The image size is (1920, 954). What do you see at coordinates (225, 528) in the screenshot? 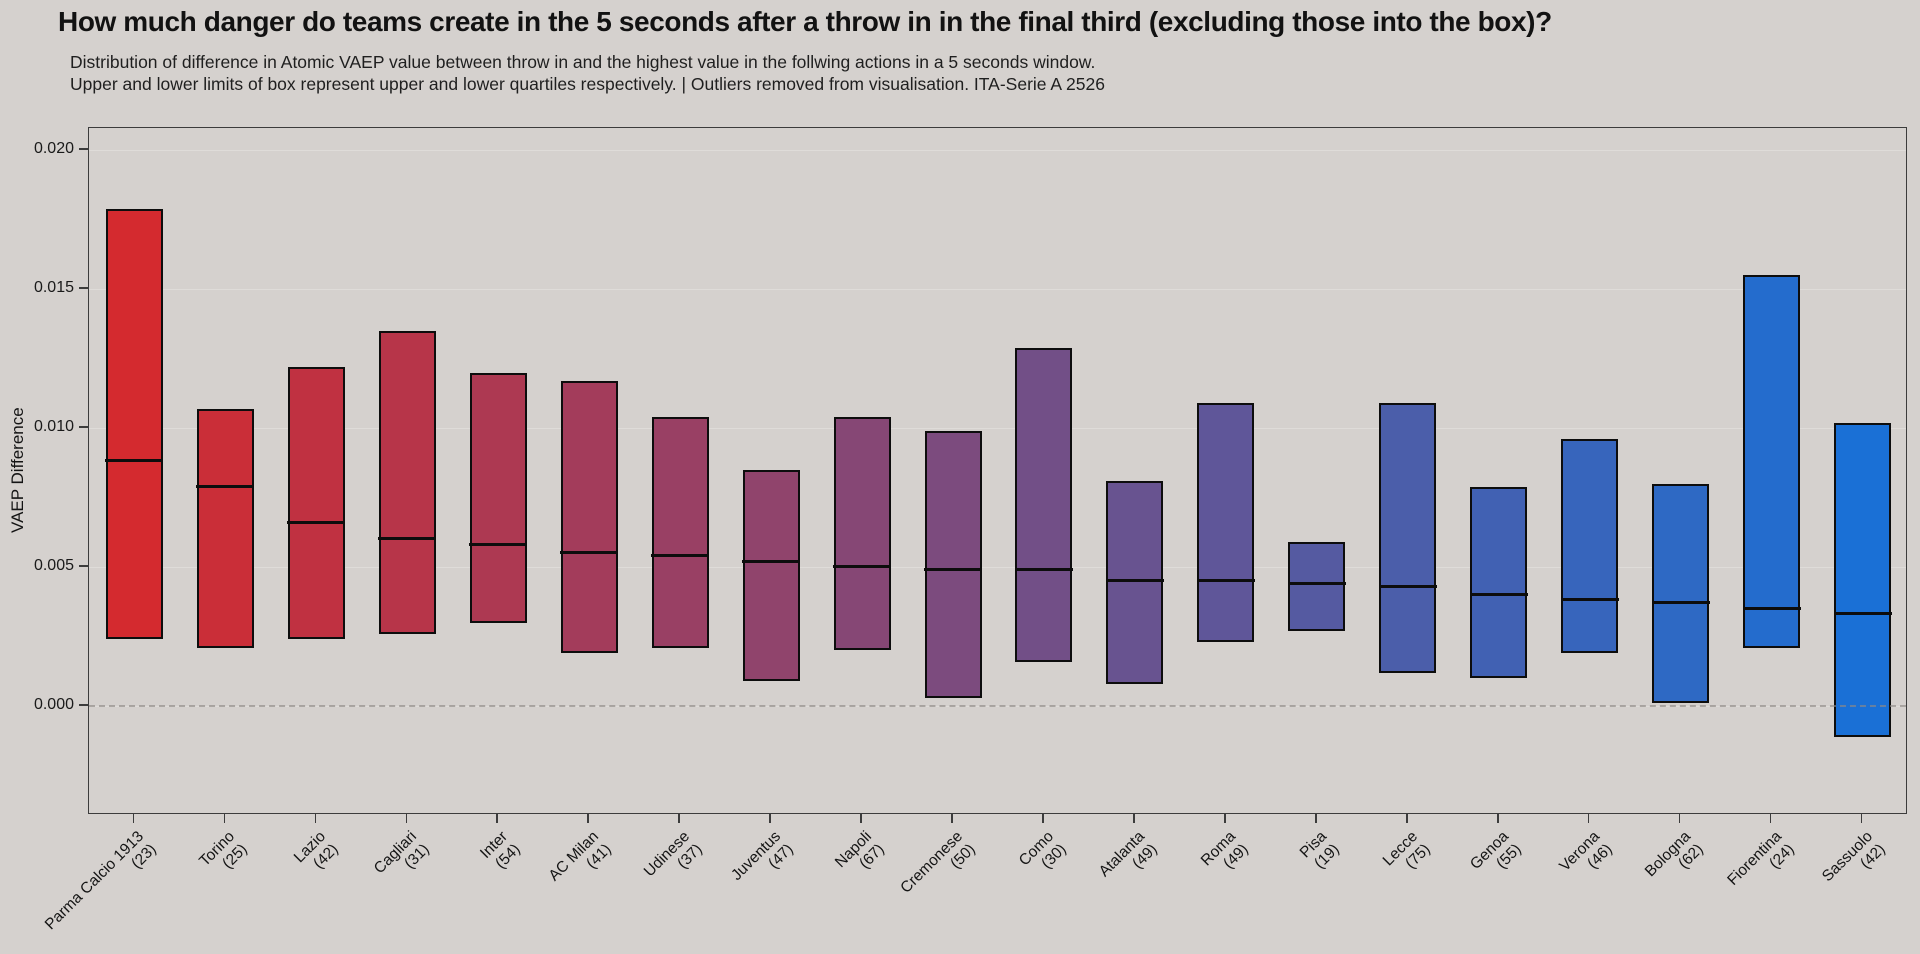
I see `box-torino` at bounding box center [225, 528].